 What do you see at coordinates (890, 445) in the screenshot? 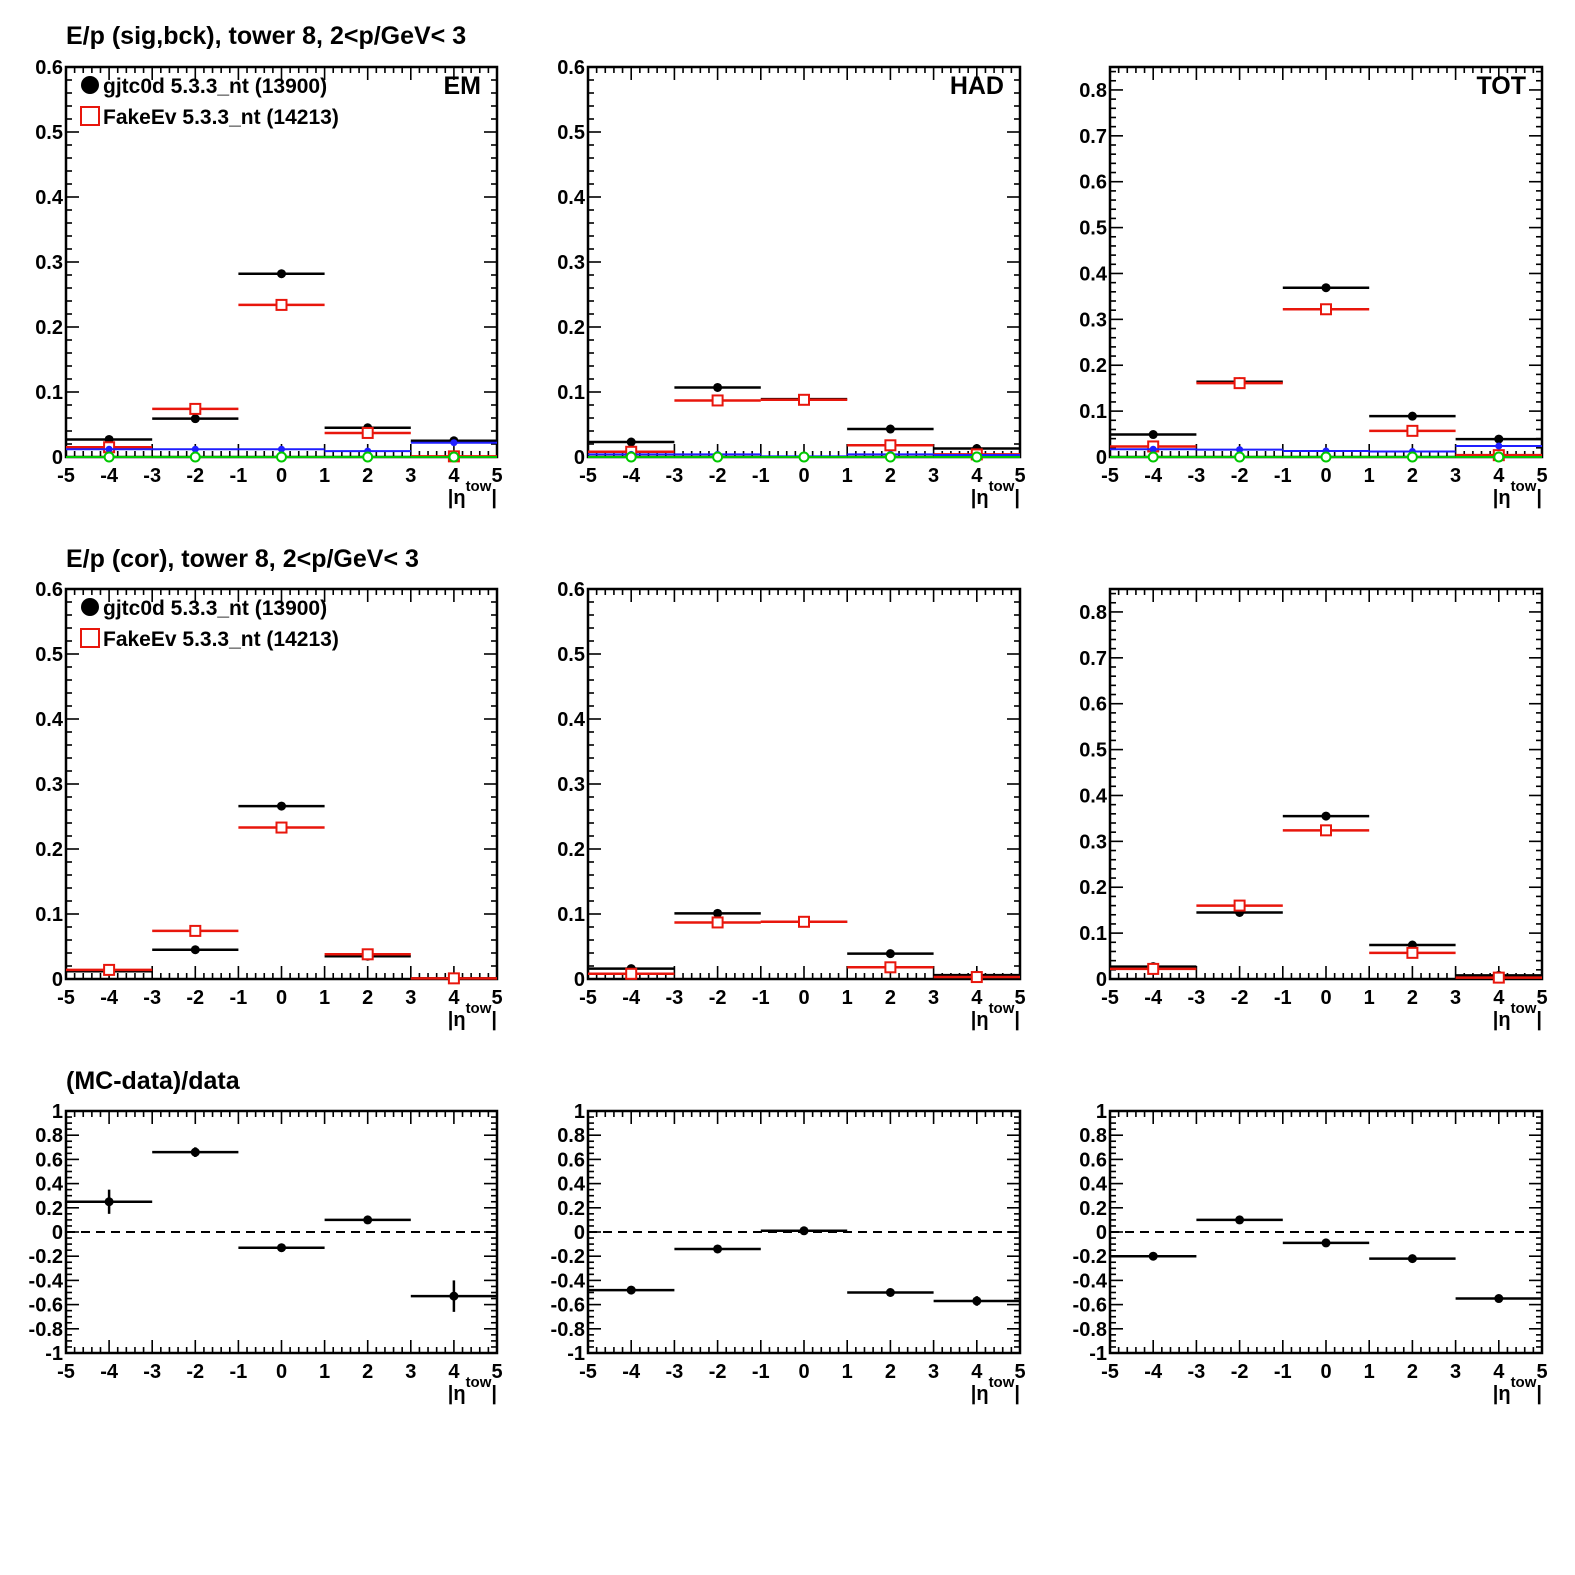
I see `data-point: x=2, y=0.018` at bounding box center [890, 445].